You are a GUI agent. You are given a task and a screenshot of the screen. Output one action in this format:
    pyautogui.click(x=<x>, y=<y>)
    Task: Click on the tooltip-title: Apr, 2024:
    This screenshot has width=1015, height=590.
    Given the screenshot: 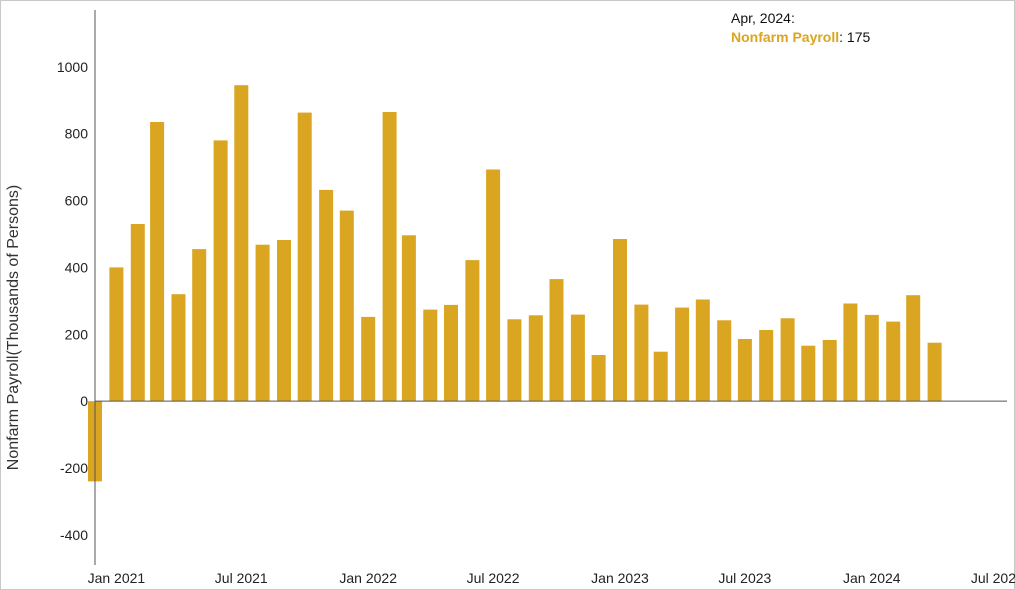 What is the action you would take?
    pyautogui.click(x=763, y=18)
    